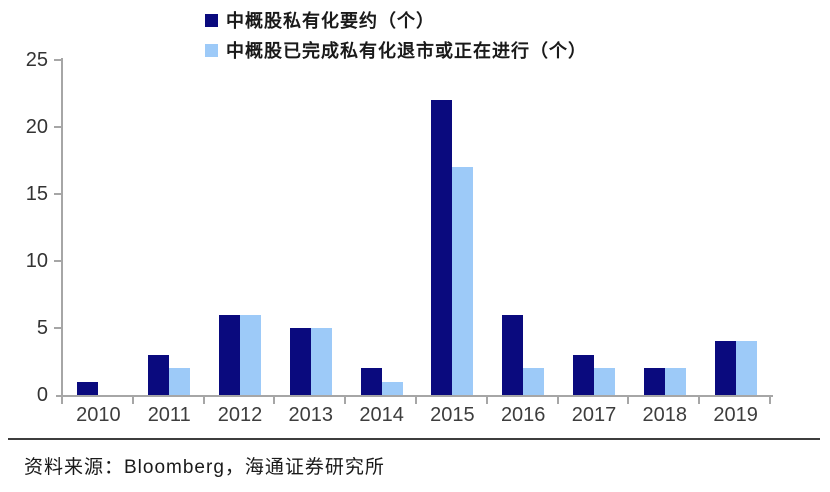 Image resolution: width=830 pixels, height=492 pixels. Describe the element at coordinates (88, 388) in the screenshot. I see `bar-offers-2010` at that location.